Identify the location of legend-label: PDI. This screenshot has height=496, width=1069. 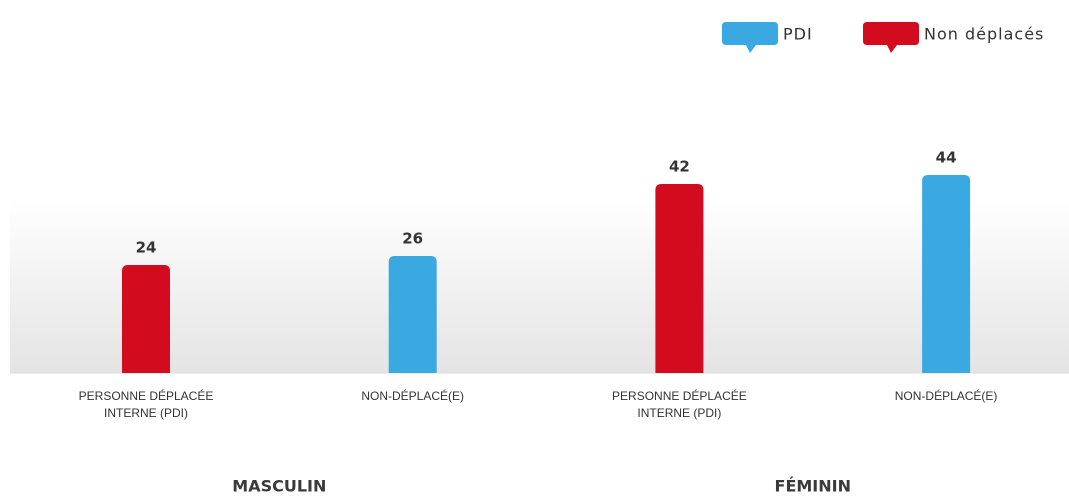
(798, 34).